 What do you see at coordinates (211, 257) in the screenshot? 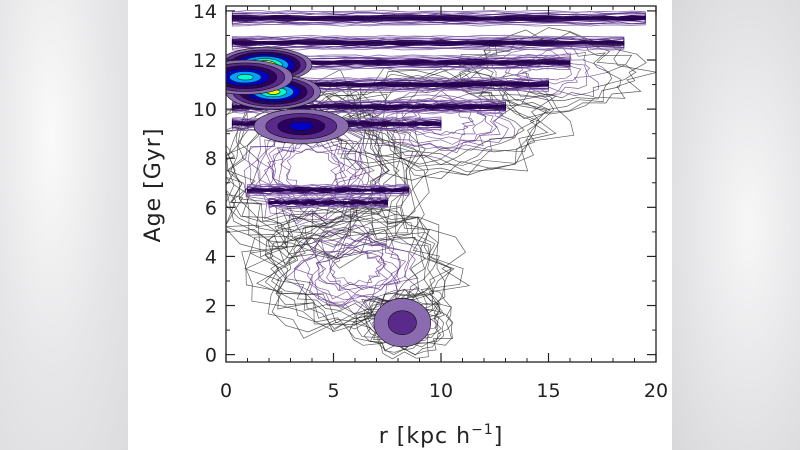
I see `y-tick-label: 4` at bounding box center [211, 257].